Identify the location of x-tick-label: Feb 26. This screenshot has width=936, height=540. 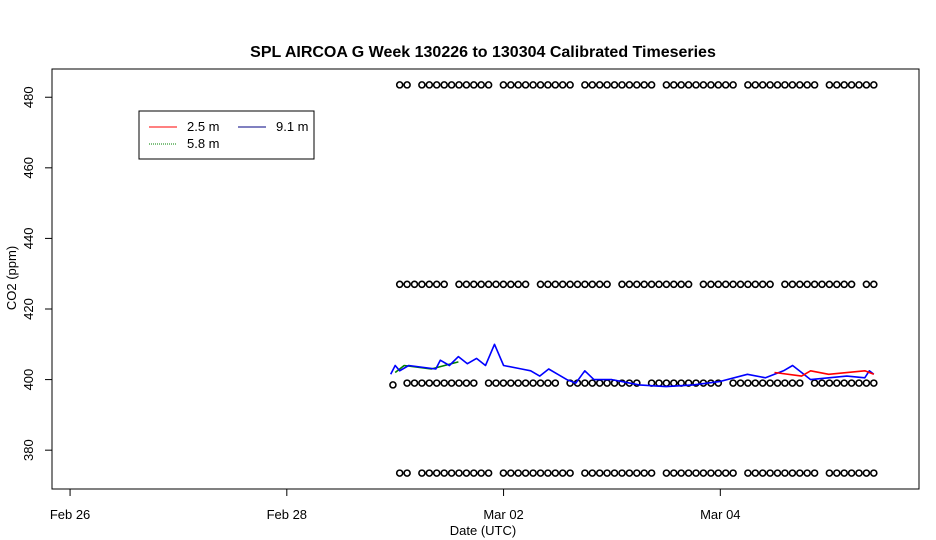
(70, 514).